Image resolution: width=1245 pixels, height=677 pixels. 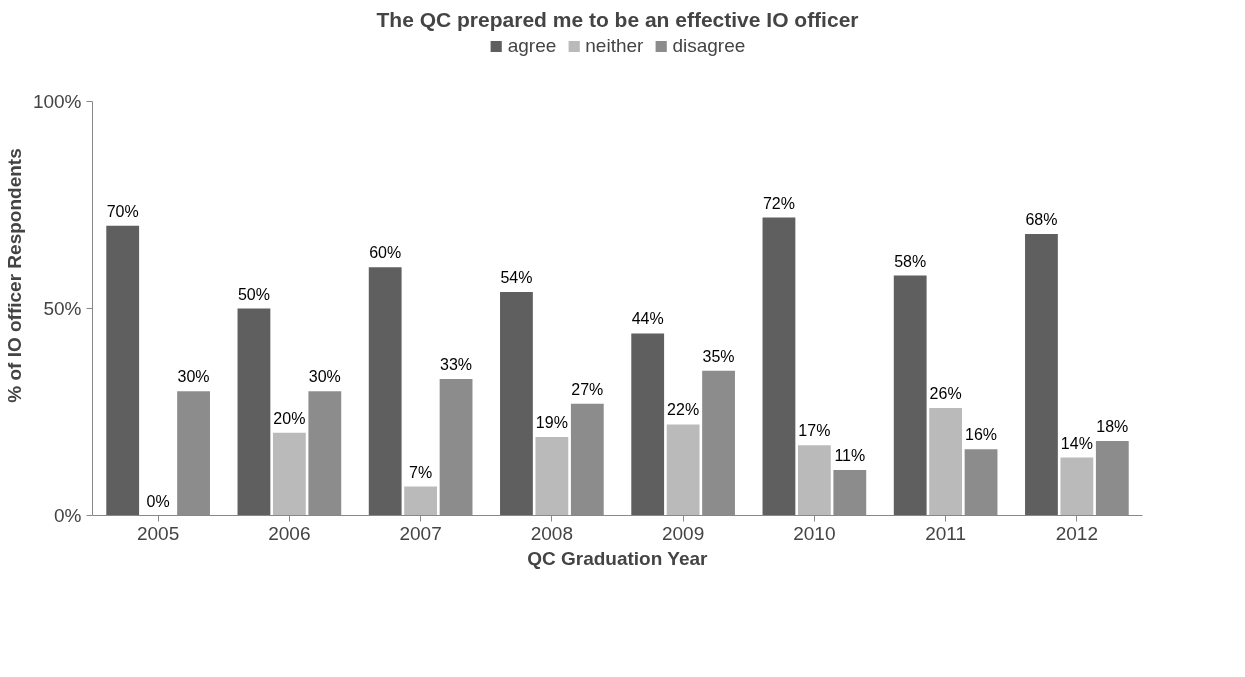 I want to click on x-tick-label: 2010, so click(x=814, y=533).